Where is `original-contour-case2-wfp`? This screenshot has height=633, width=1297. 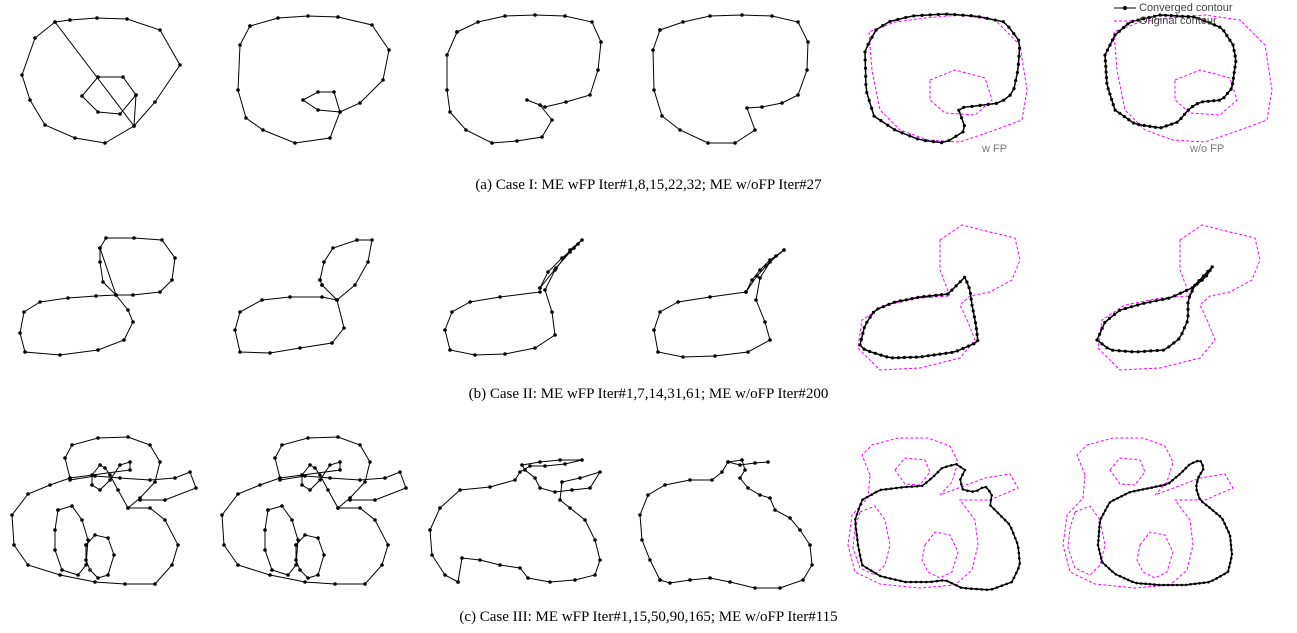
original-contour-case2-wfp is located at coordinates (939, 297).